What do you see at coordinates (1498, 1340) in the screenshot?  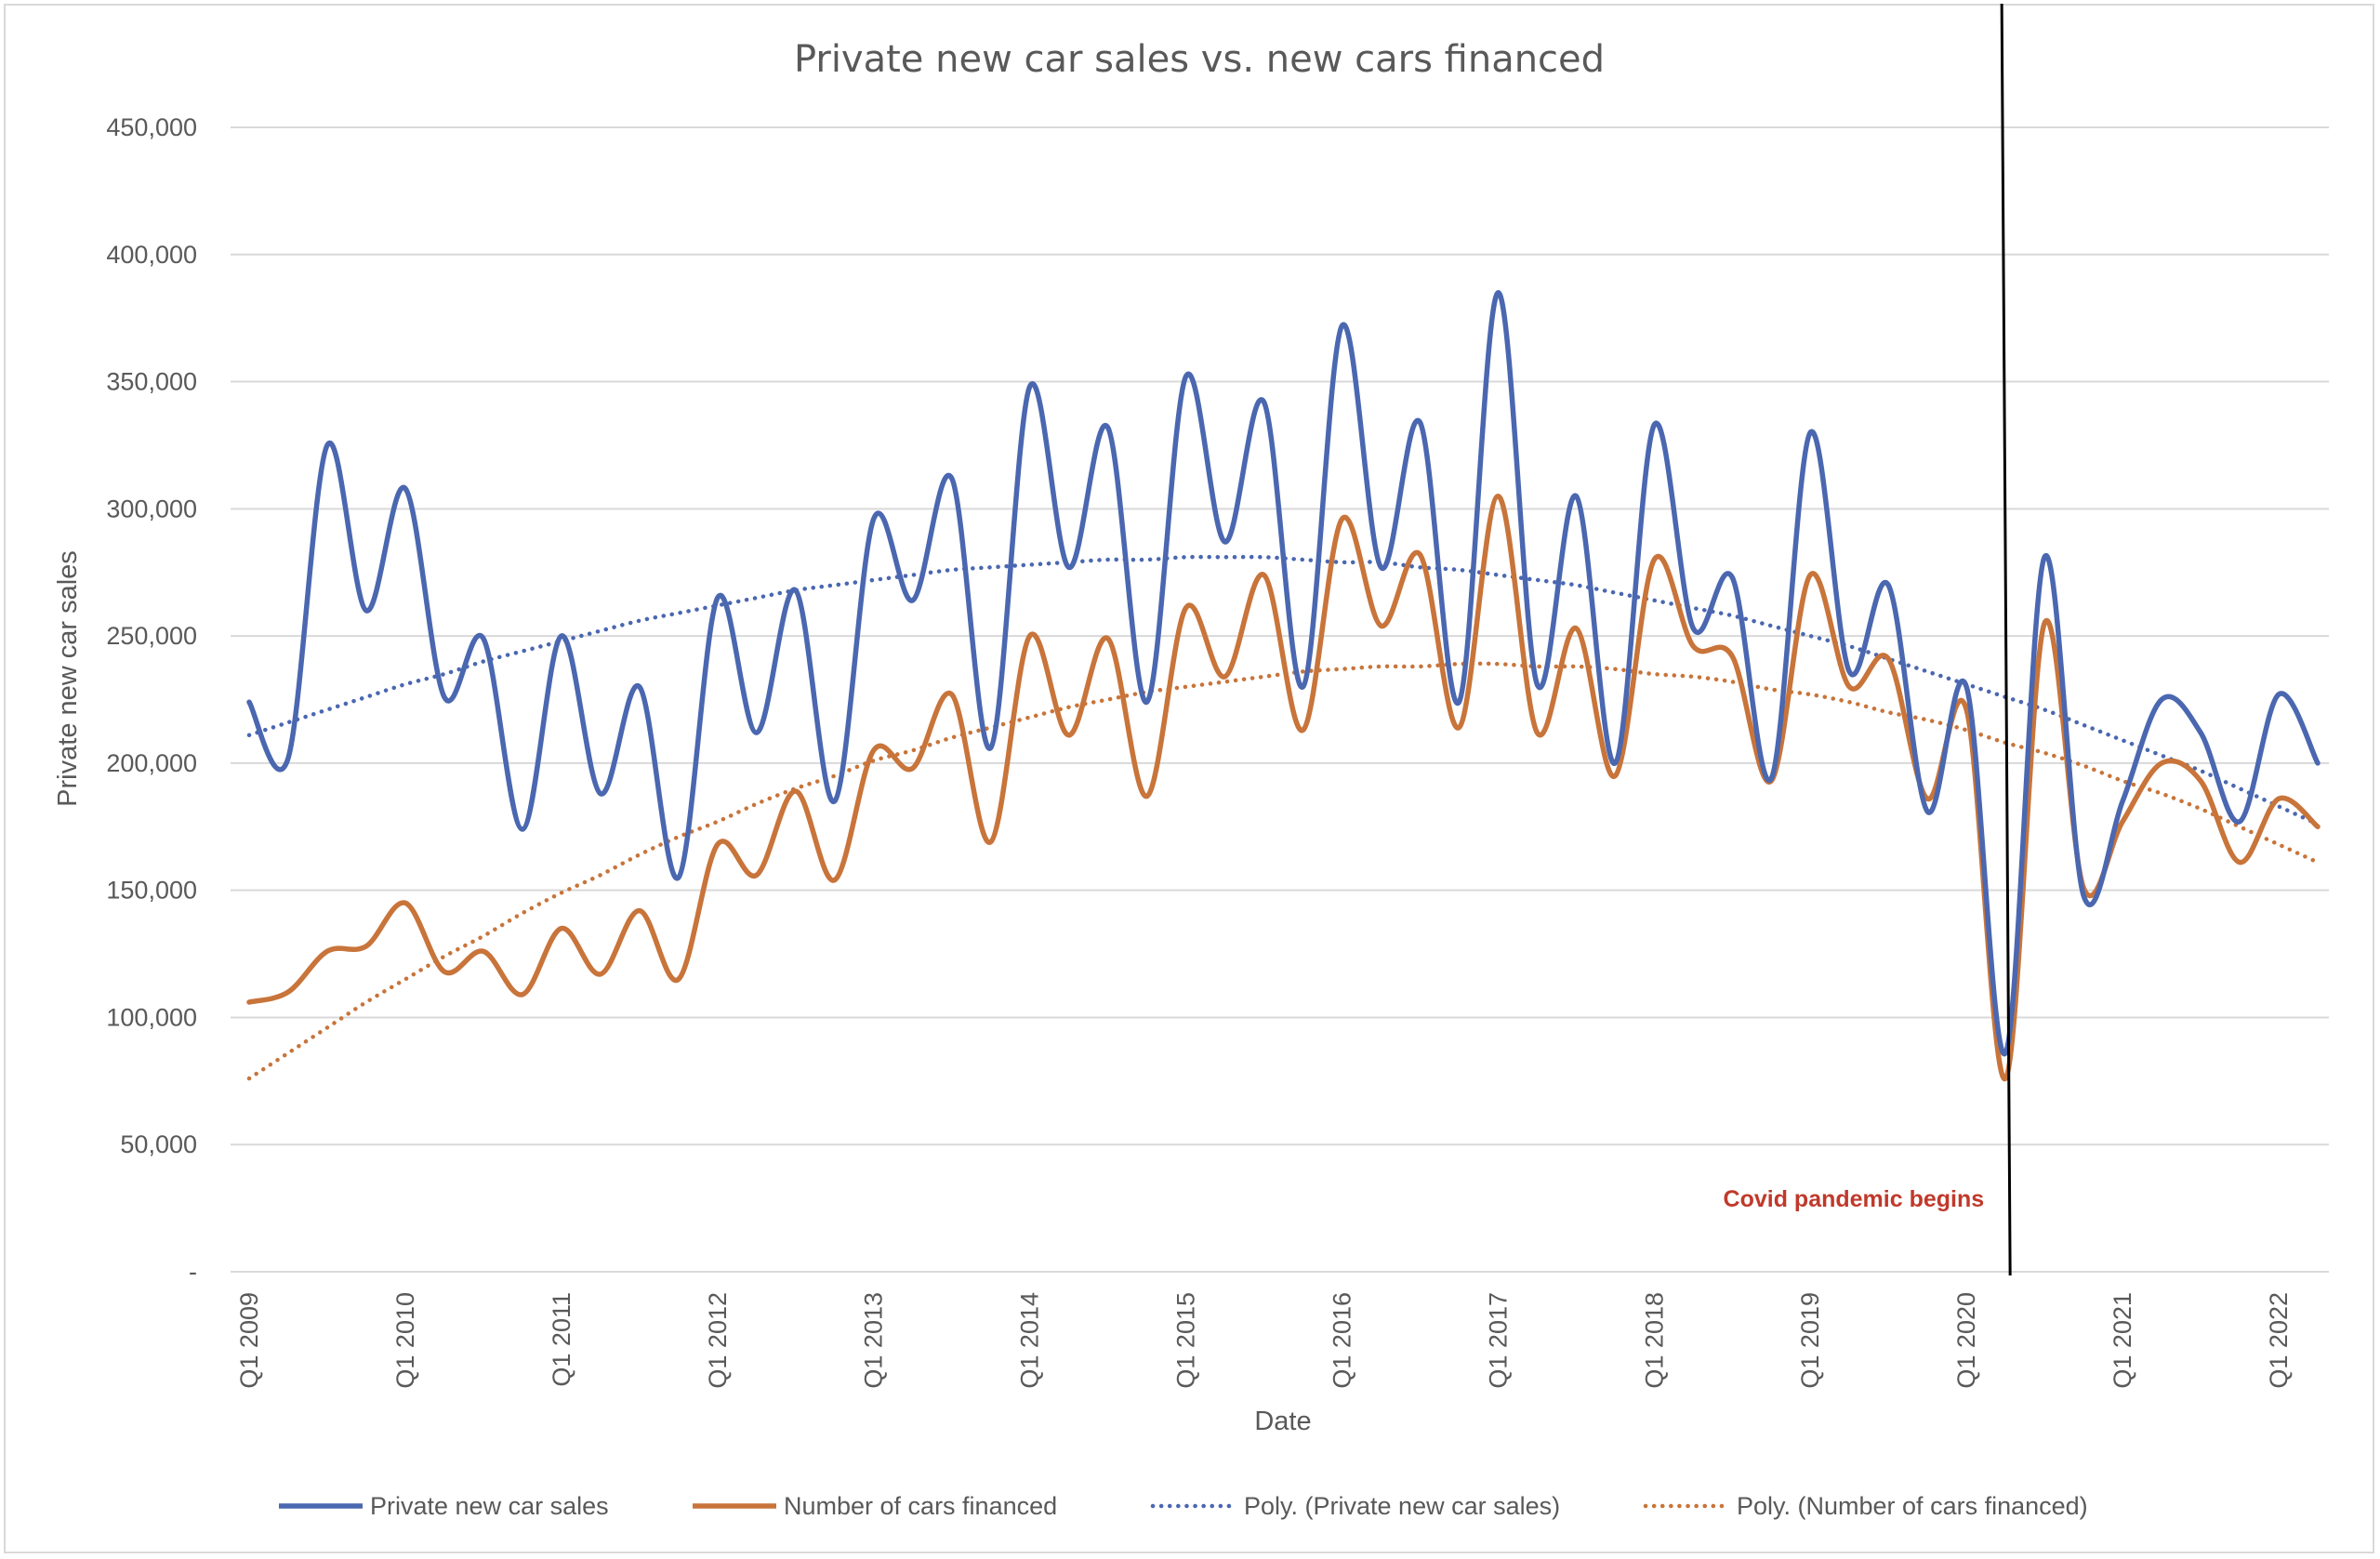 I see `x-tick-label: Q1 2017` at bounding box center [1498, 1340].